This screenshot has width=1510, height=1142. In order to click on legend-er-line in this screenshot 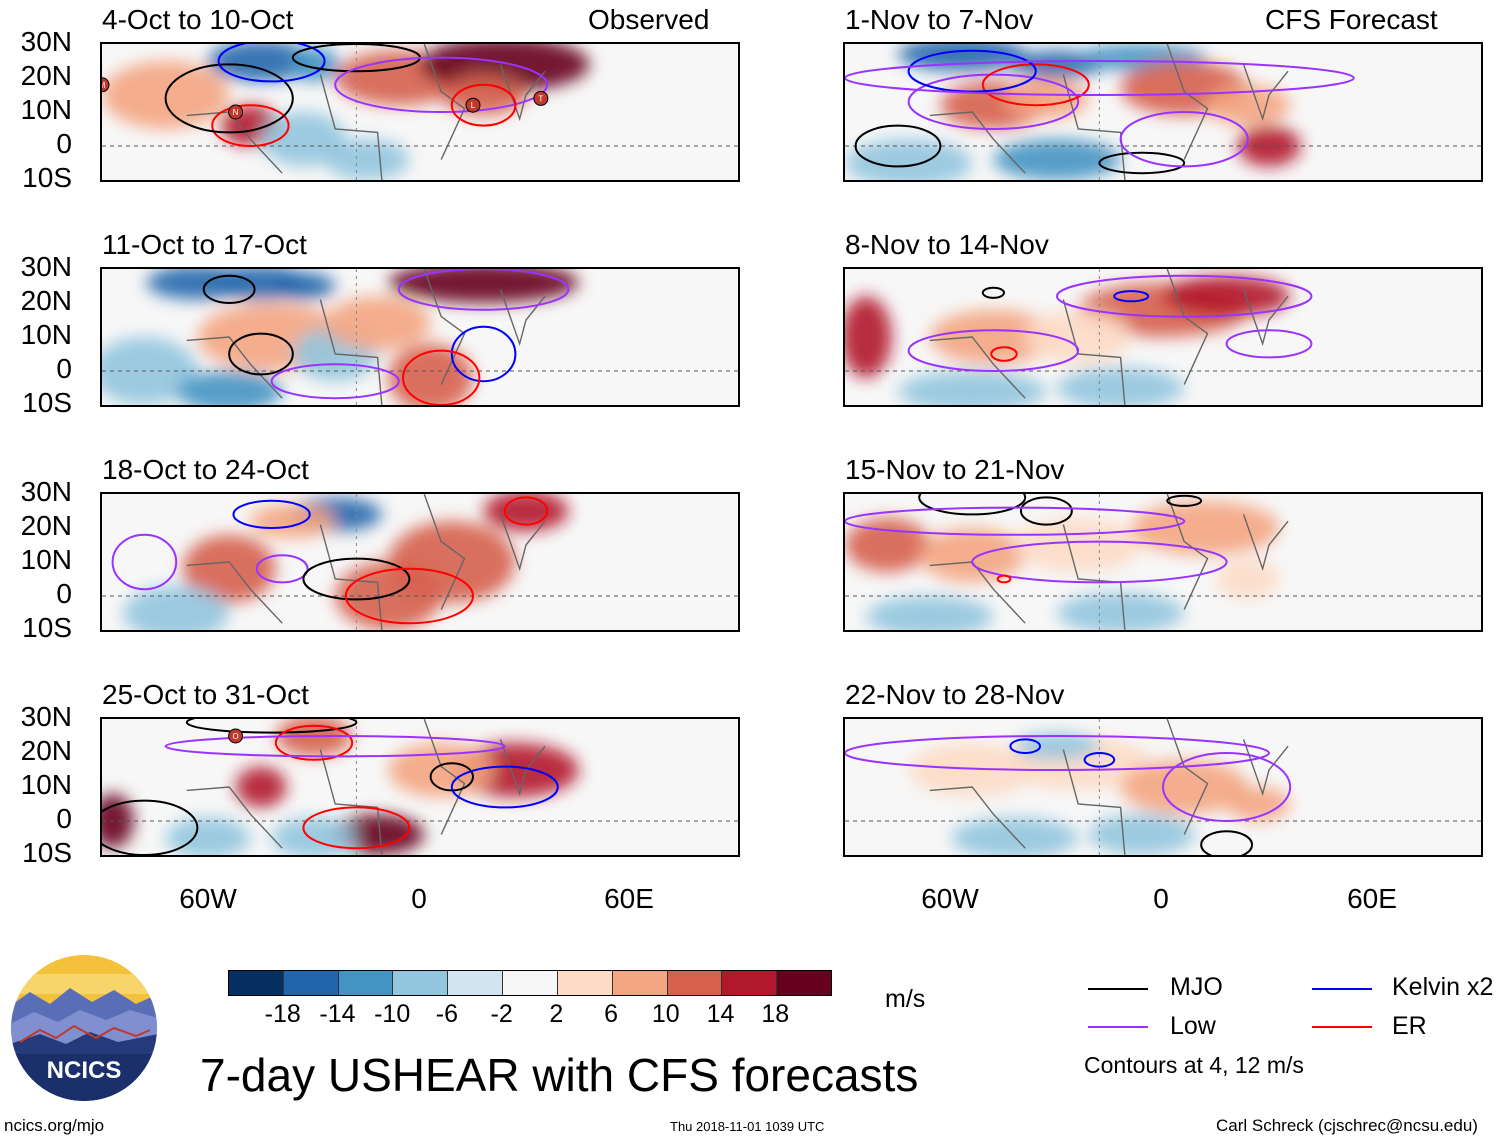, I will do `click(1342, 1027)`.